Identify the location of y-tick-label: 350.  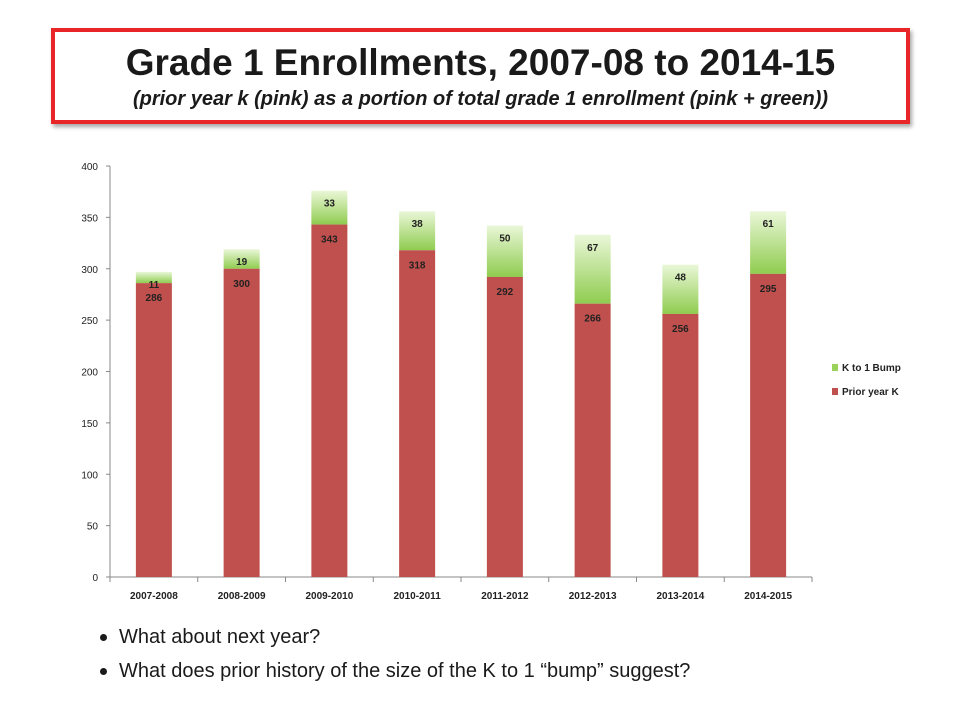
(89, 218).